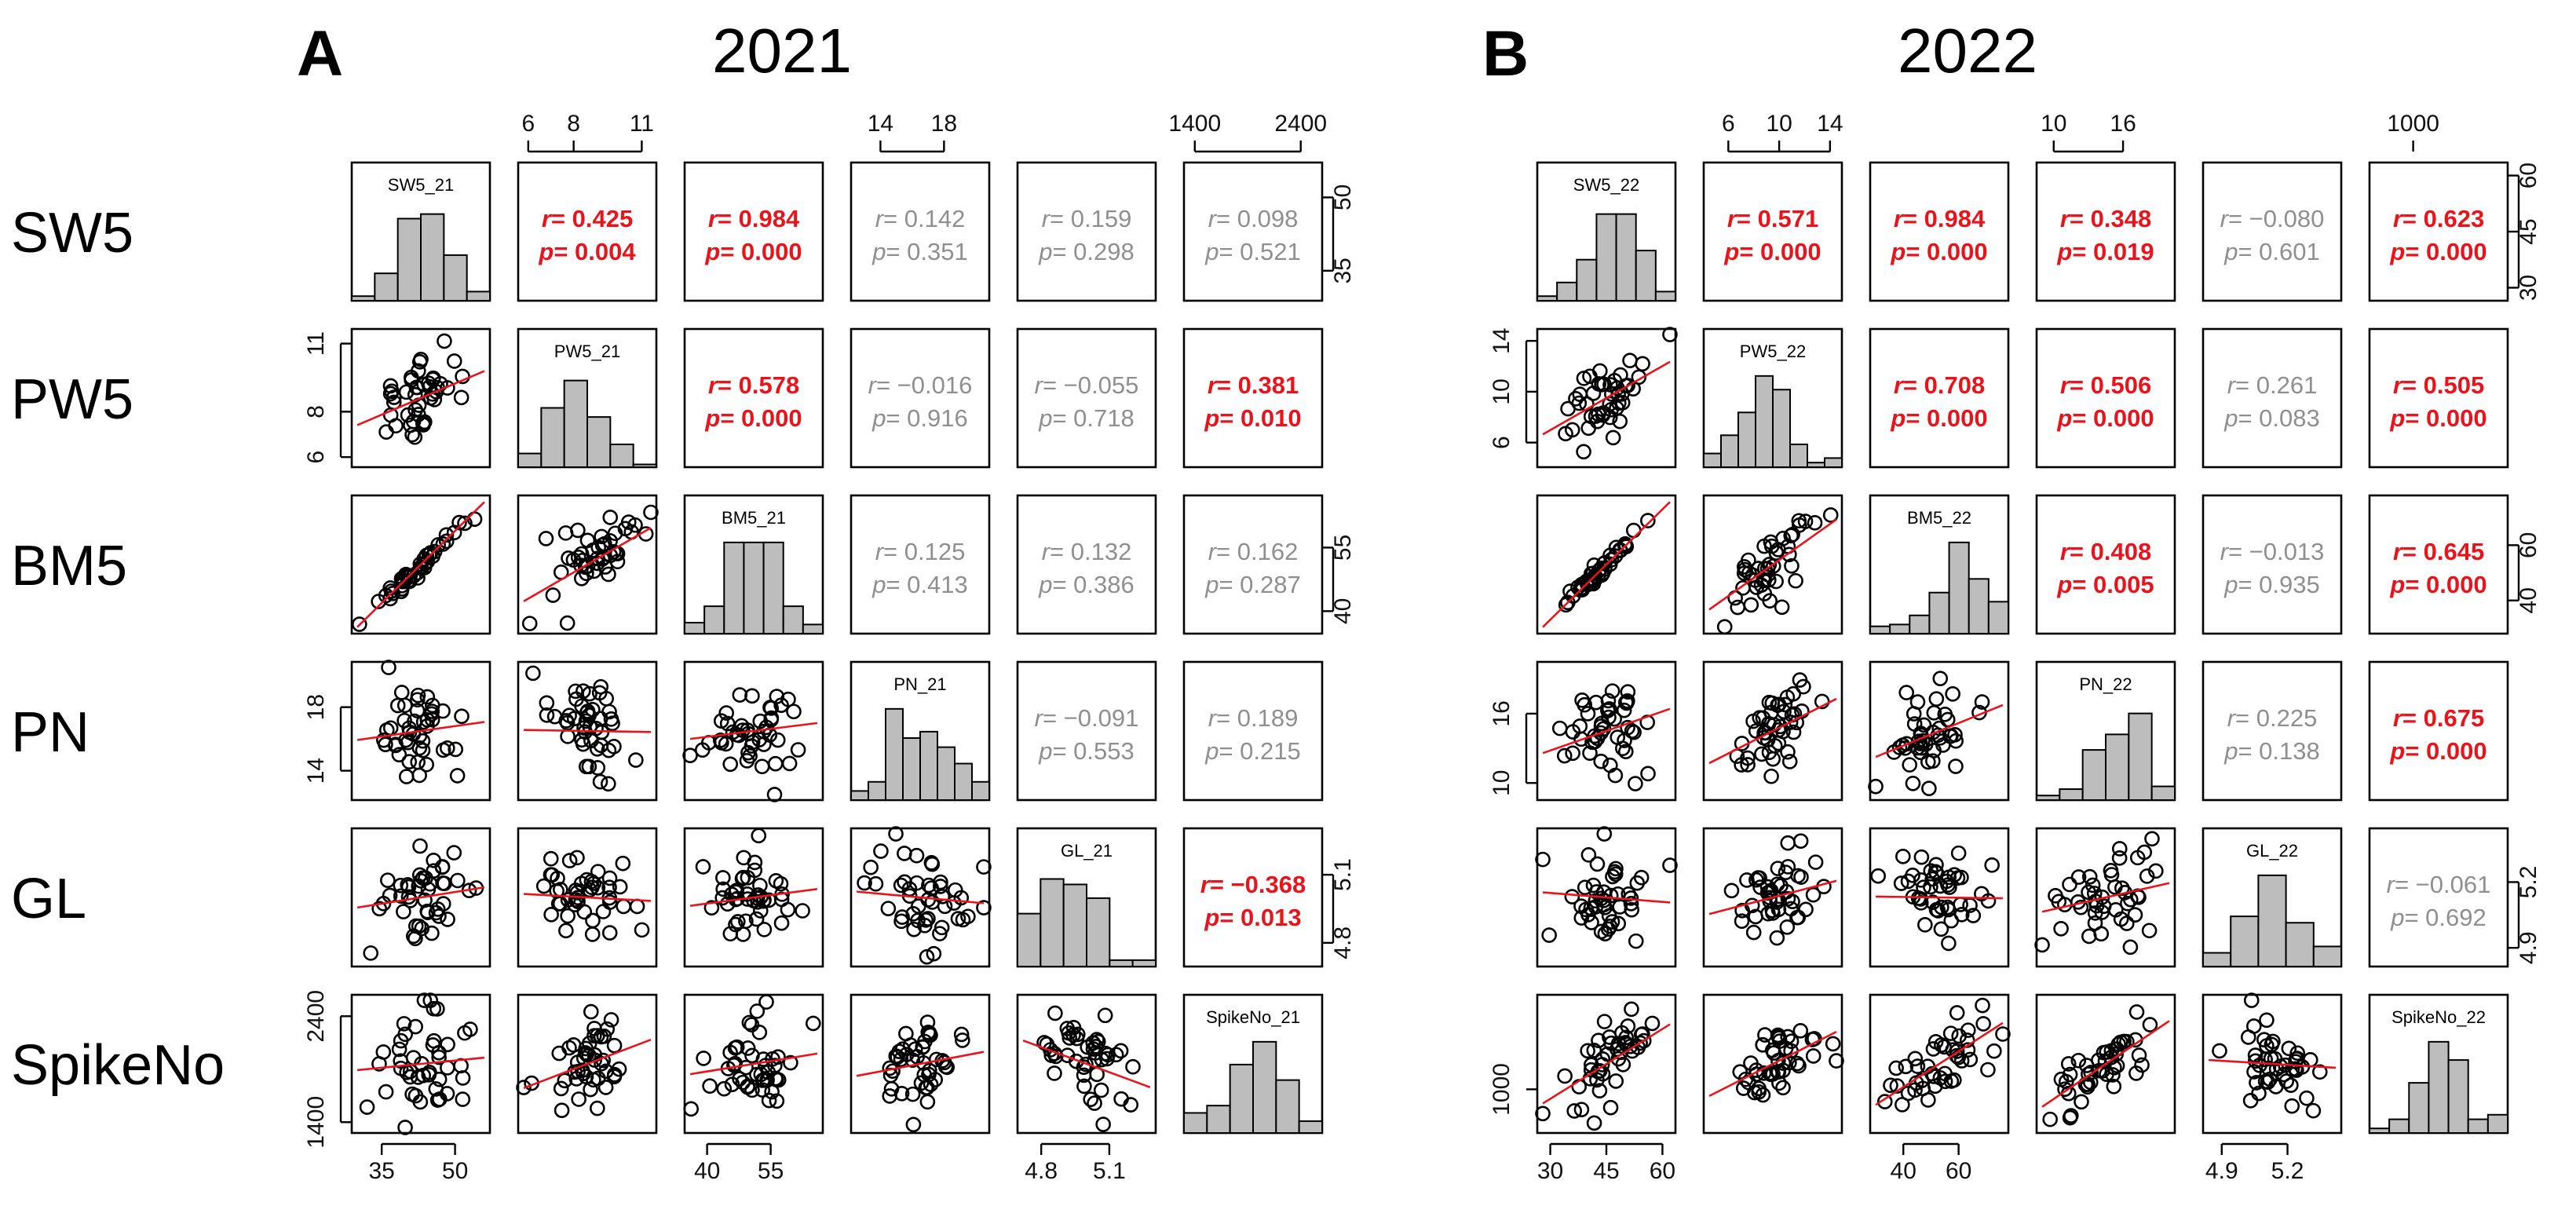  I want to click on p-label: p= 0.000, so click(2437, 751).